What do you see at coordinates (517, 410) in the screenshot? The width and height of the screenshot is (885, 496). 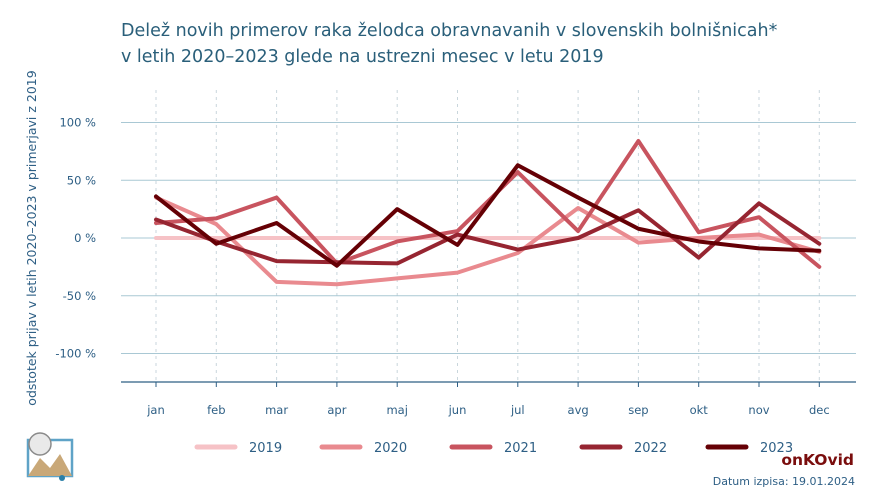 I see `x-tick-label: jul` at bounding box center [517, 410].